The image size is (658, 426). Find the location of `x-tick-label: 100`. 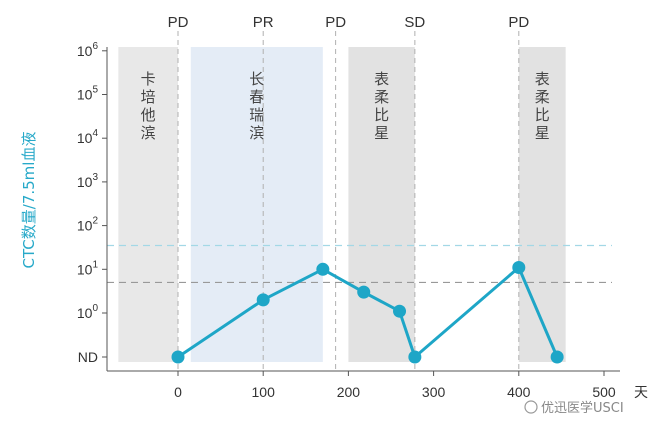

x-tick-label: 100 is located at coordinates (264, 392).